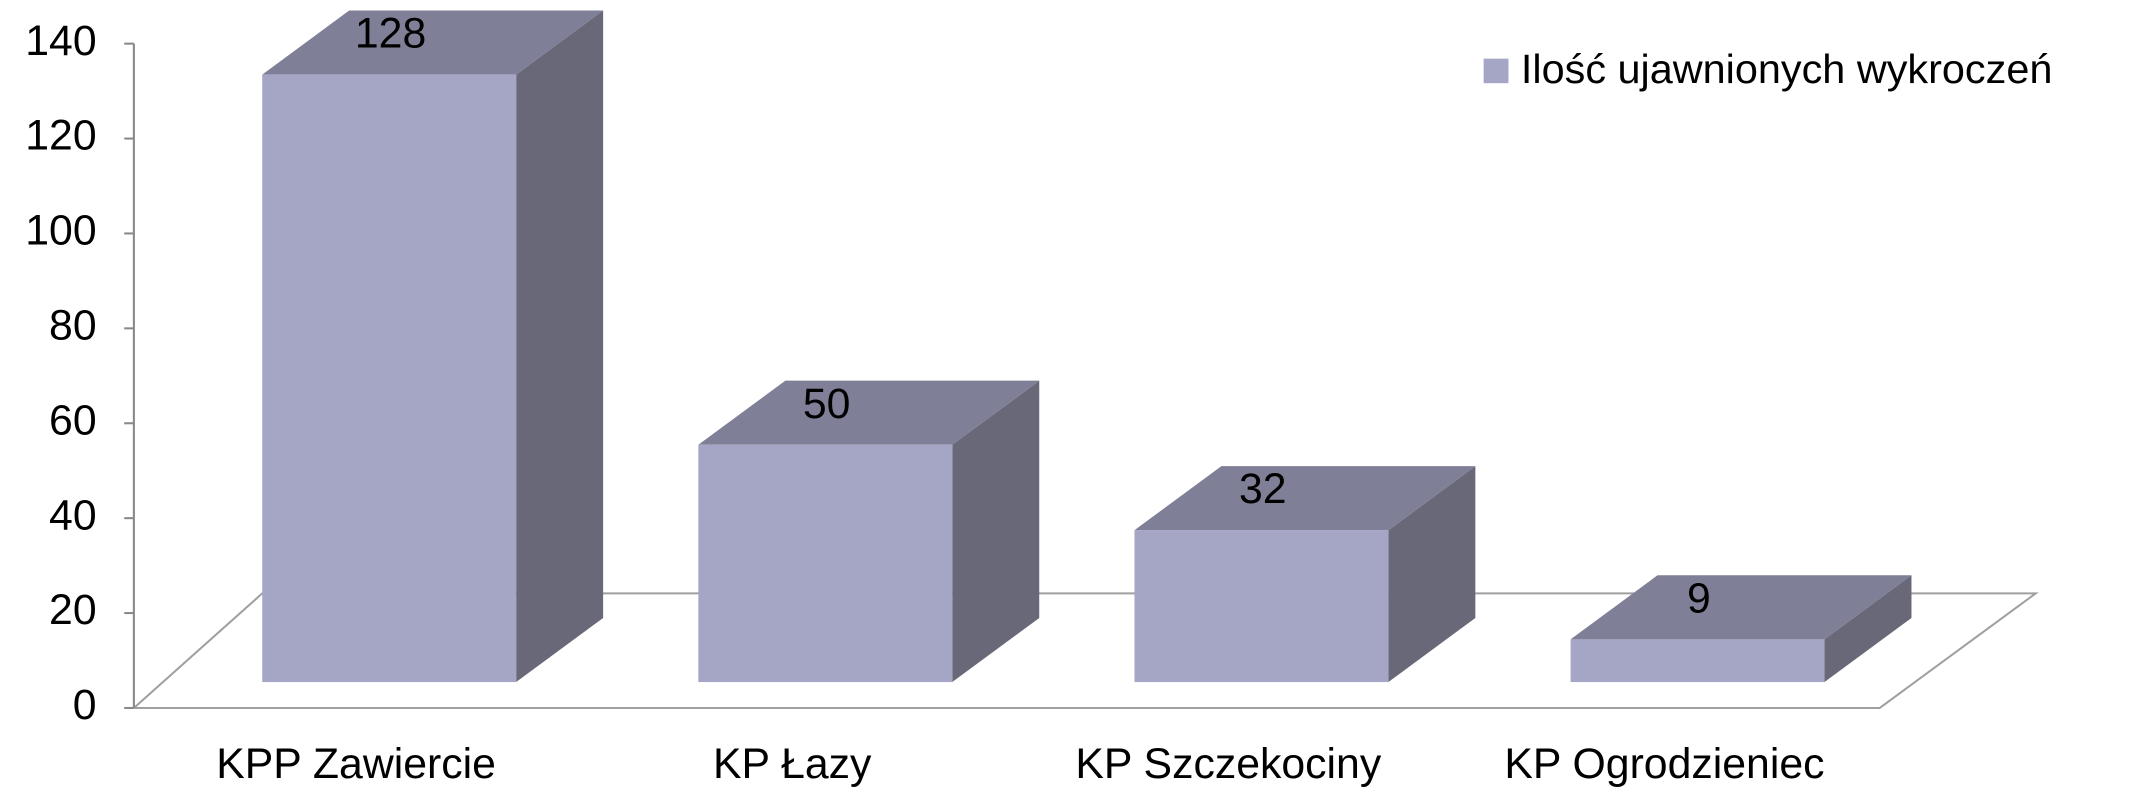 The image size is (2153, 798). Describe the element at coordinates (1786, 69) in the screenshot. I see `legend-label: Ilość ujawnionych wykroczeń` at that location.